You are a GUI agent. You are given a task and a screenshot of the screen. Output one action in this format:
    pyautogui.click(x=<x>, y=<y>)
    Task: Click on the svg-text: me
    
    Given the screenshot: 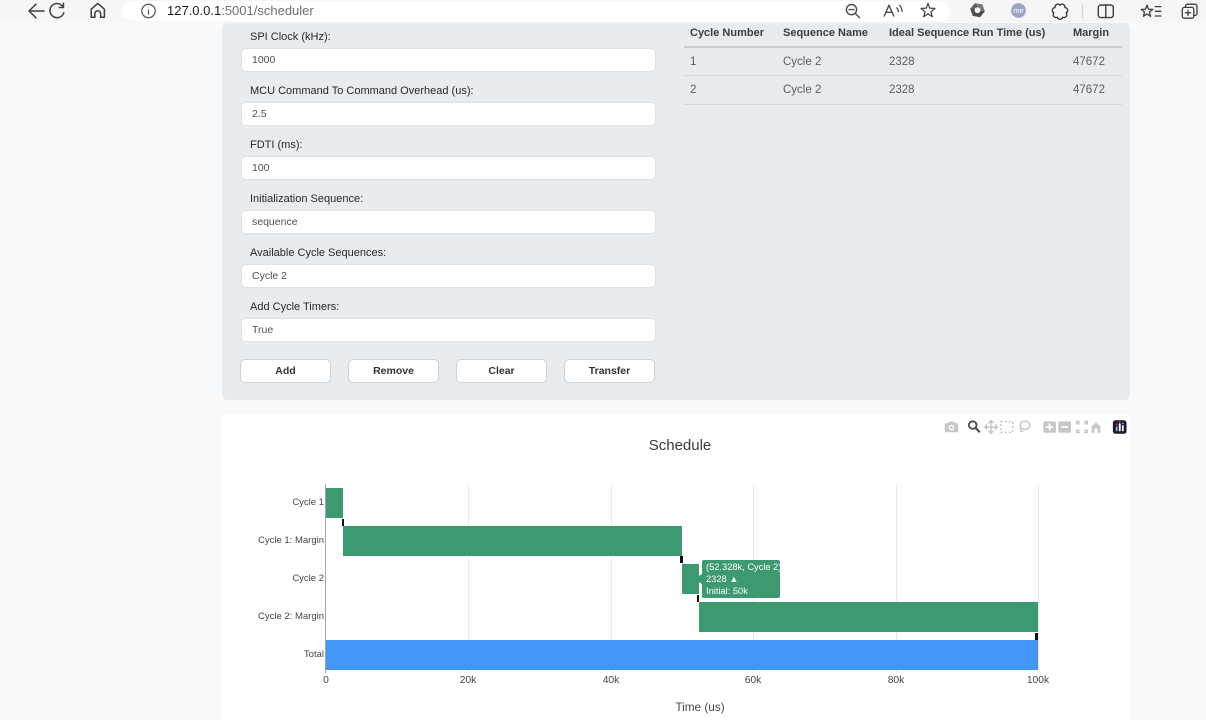 What is the action you would take?
    pyautogui.click(x=1018, y=10)
    